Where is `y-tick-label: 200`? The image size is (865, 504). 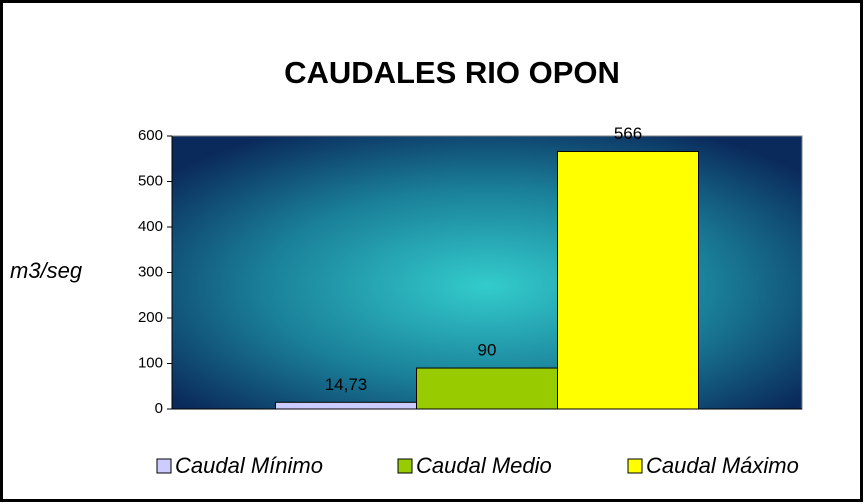
y-tick-label: 200 is located at coordinates (150, 317).